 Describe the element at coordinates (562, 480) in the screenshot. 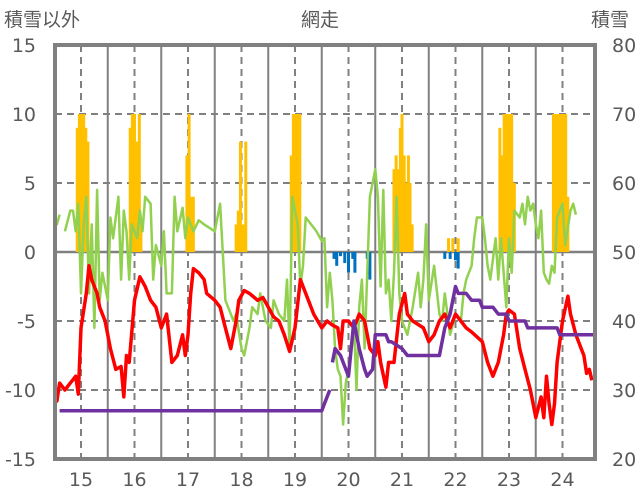

I see `x-tick-label: 24` at that location.